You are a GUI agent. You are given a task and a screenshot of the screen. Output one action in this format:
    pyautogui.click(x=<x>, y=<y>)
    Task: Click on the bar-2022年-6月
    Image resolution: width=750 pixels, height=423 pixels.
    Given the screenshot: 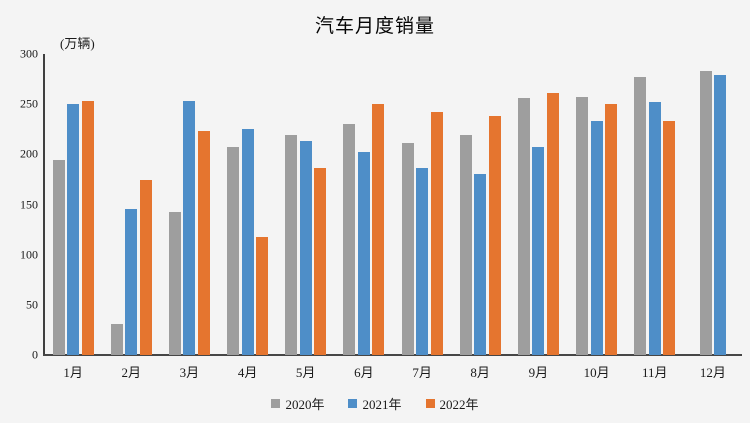 What is the action you would take?
    pyautogui.click(x=378, y=229)
    